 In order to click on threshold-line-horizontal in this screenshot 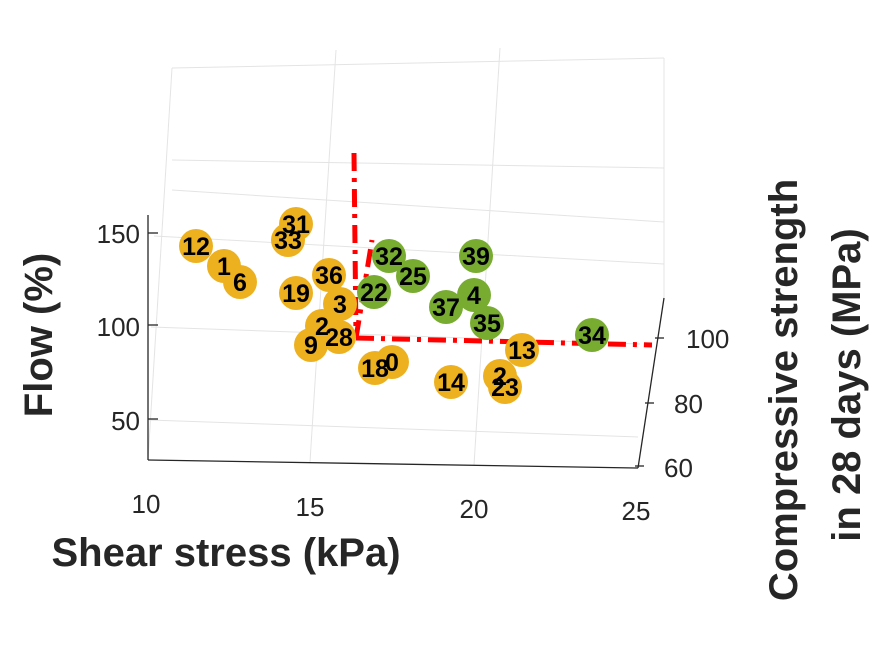, I will do `click(504, 341)`.